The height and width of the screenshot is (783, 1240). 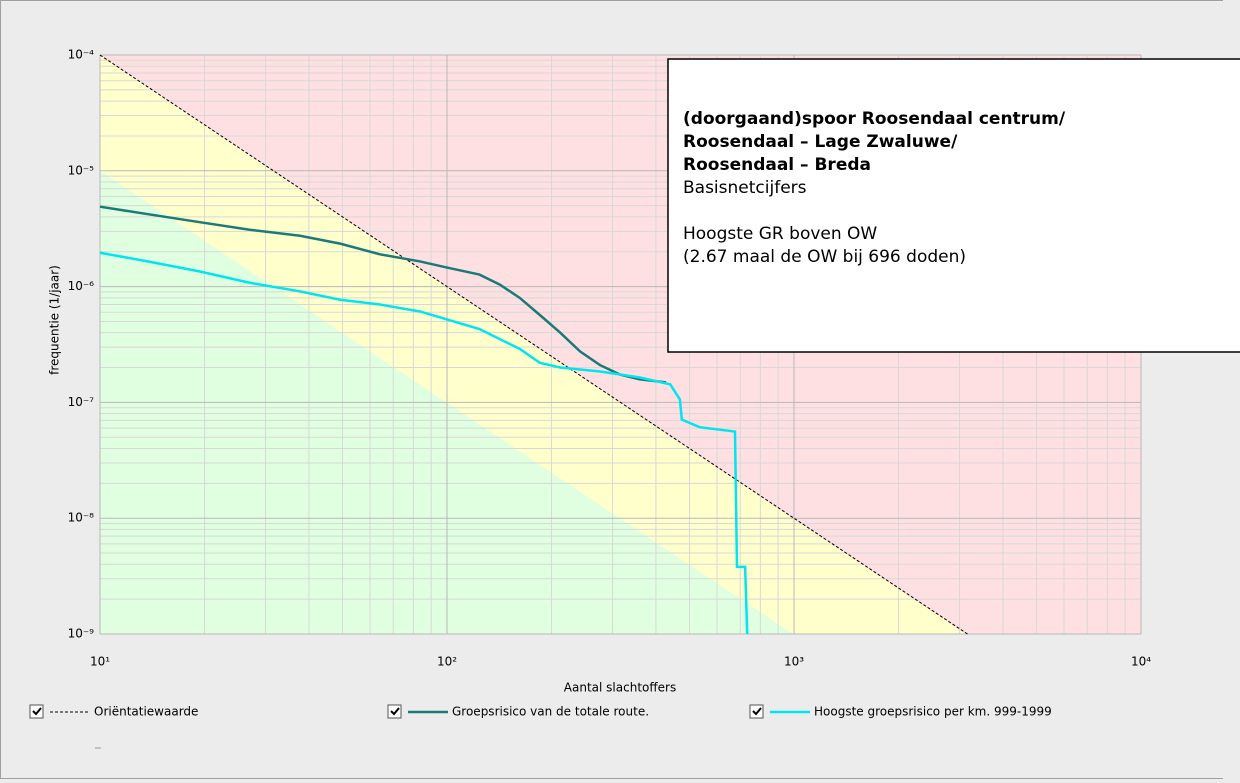 What do you see at coordinates (780, 234) in the screenshot?
I see `annotation-line: Hoogste GR boven OW` at bounding box center [780, 234].